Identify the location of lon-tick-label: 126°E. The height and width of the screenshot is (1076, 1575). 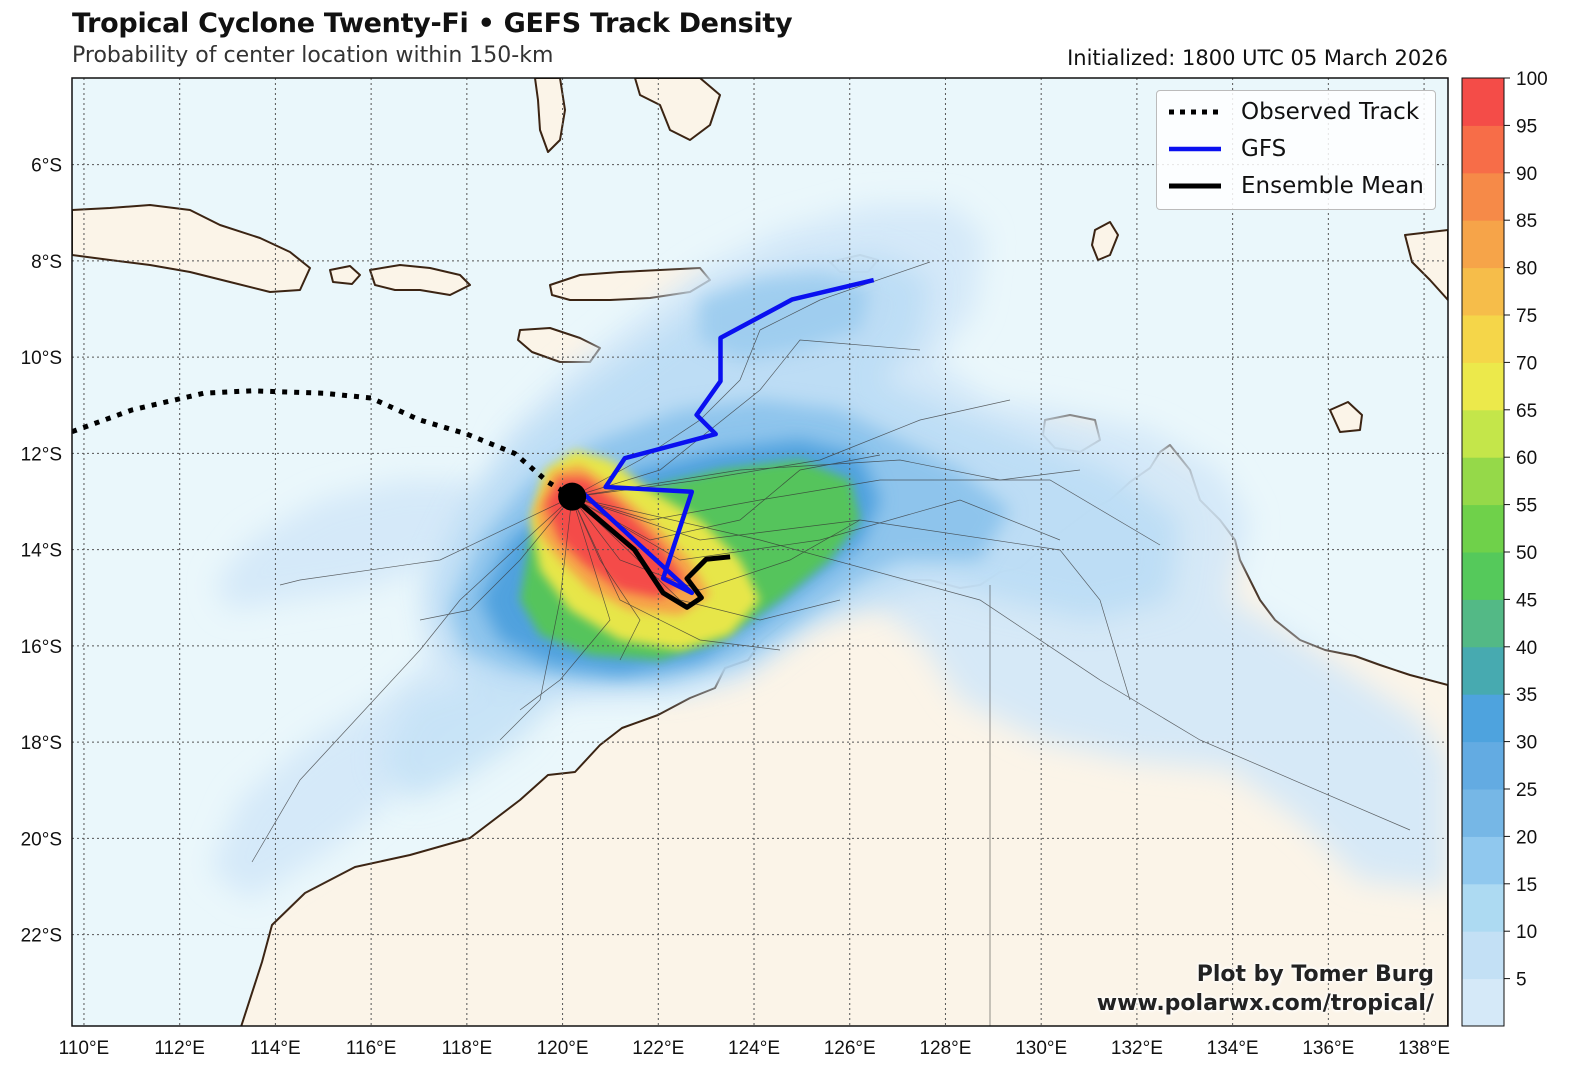
(850, 1048).